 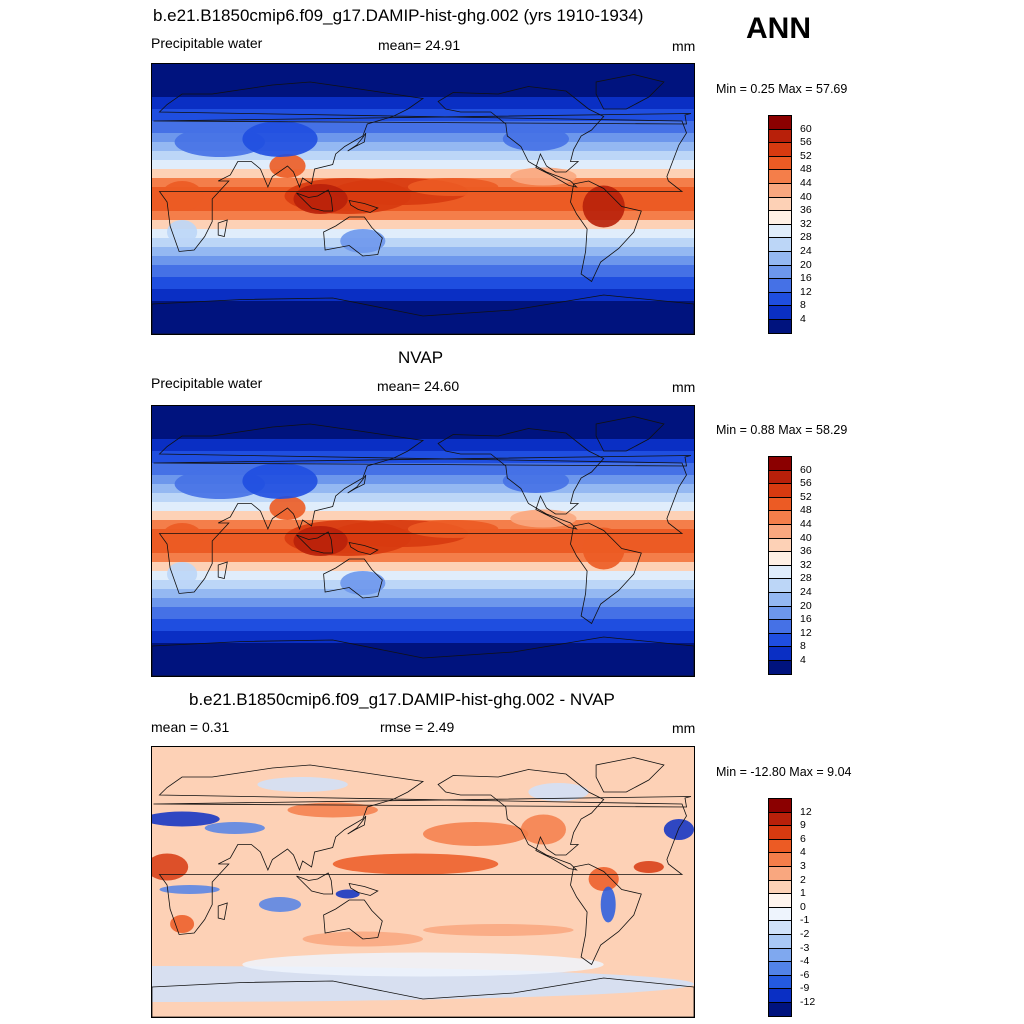 What do you see at coordinates (803, 893) in the screenshot?
I see `colorbar-tick-label: 1` at bounding box center [803, 893].